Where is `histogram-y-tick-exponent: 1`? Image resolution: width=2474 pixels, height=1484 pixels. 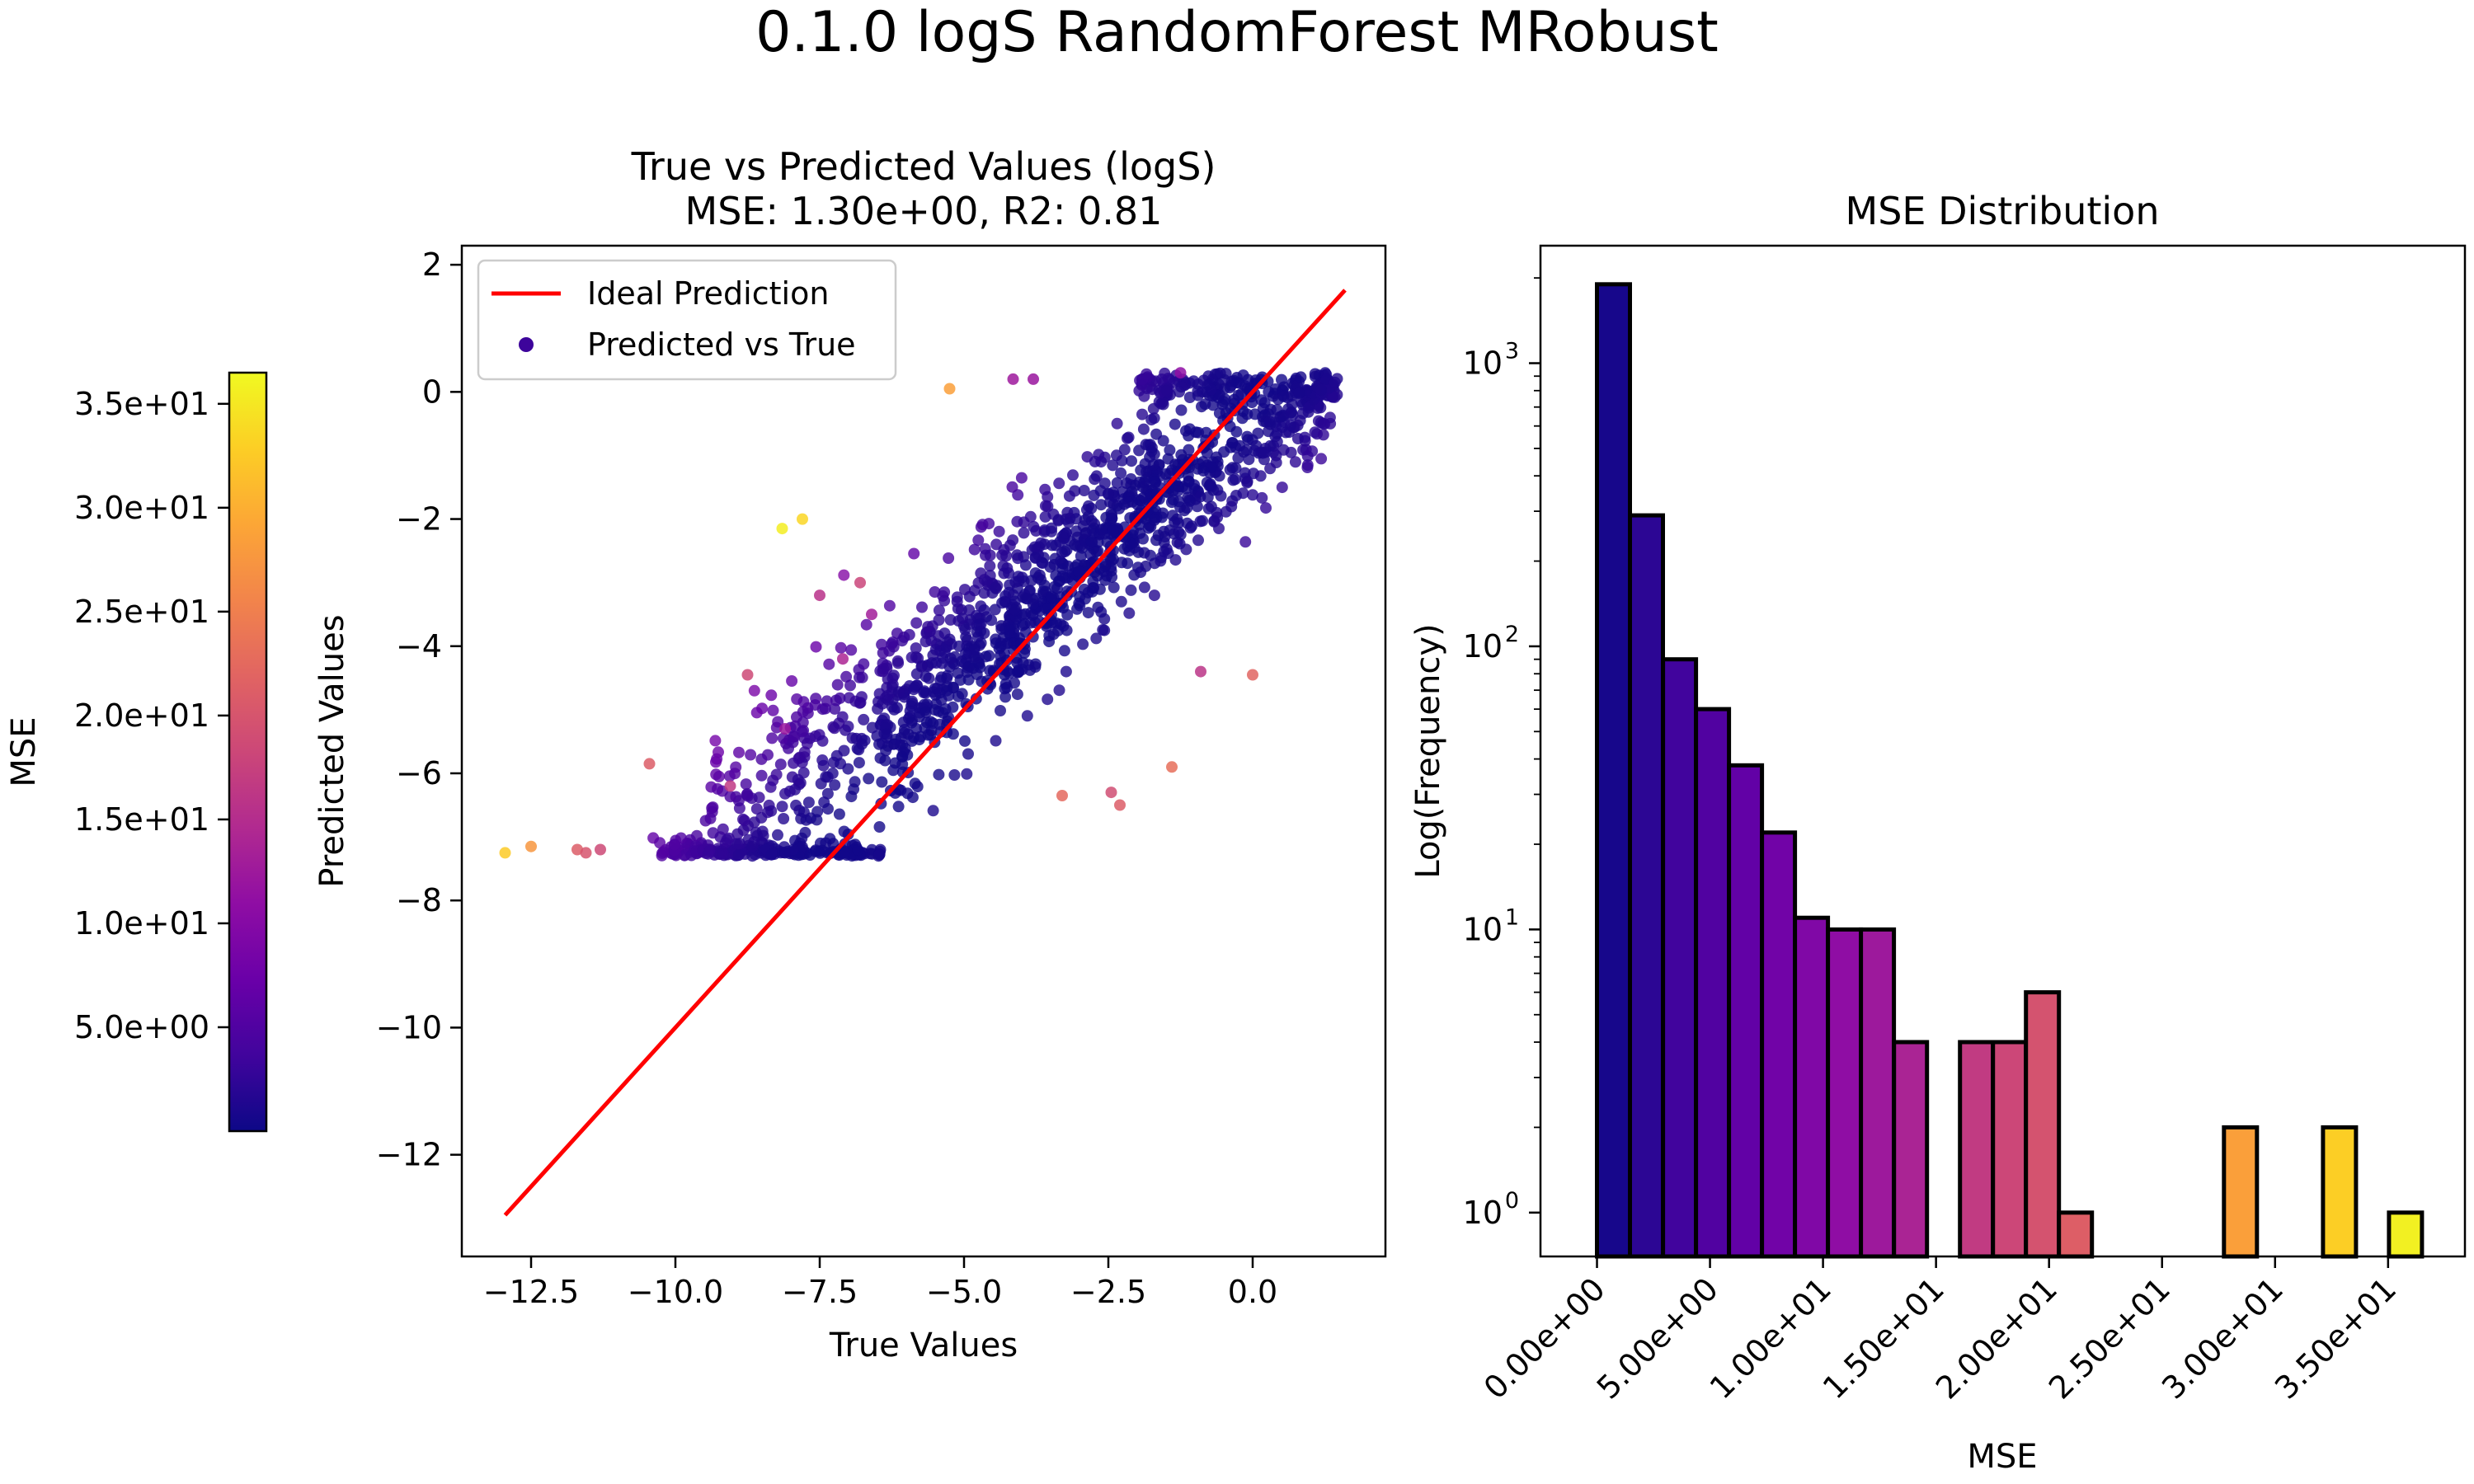
histogram-y-tick-exponent: 1 is located at coordinates (1512, 917).